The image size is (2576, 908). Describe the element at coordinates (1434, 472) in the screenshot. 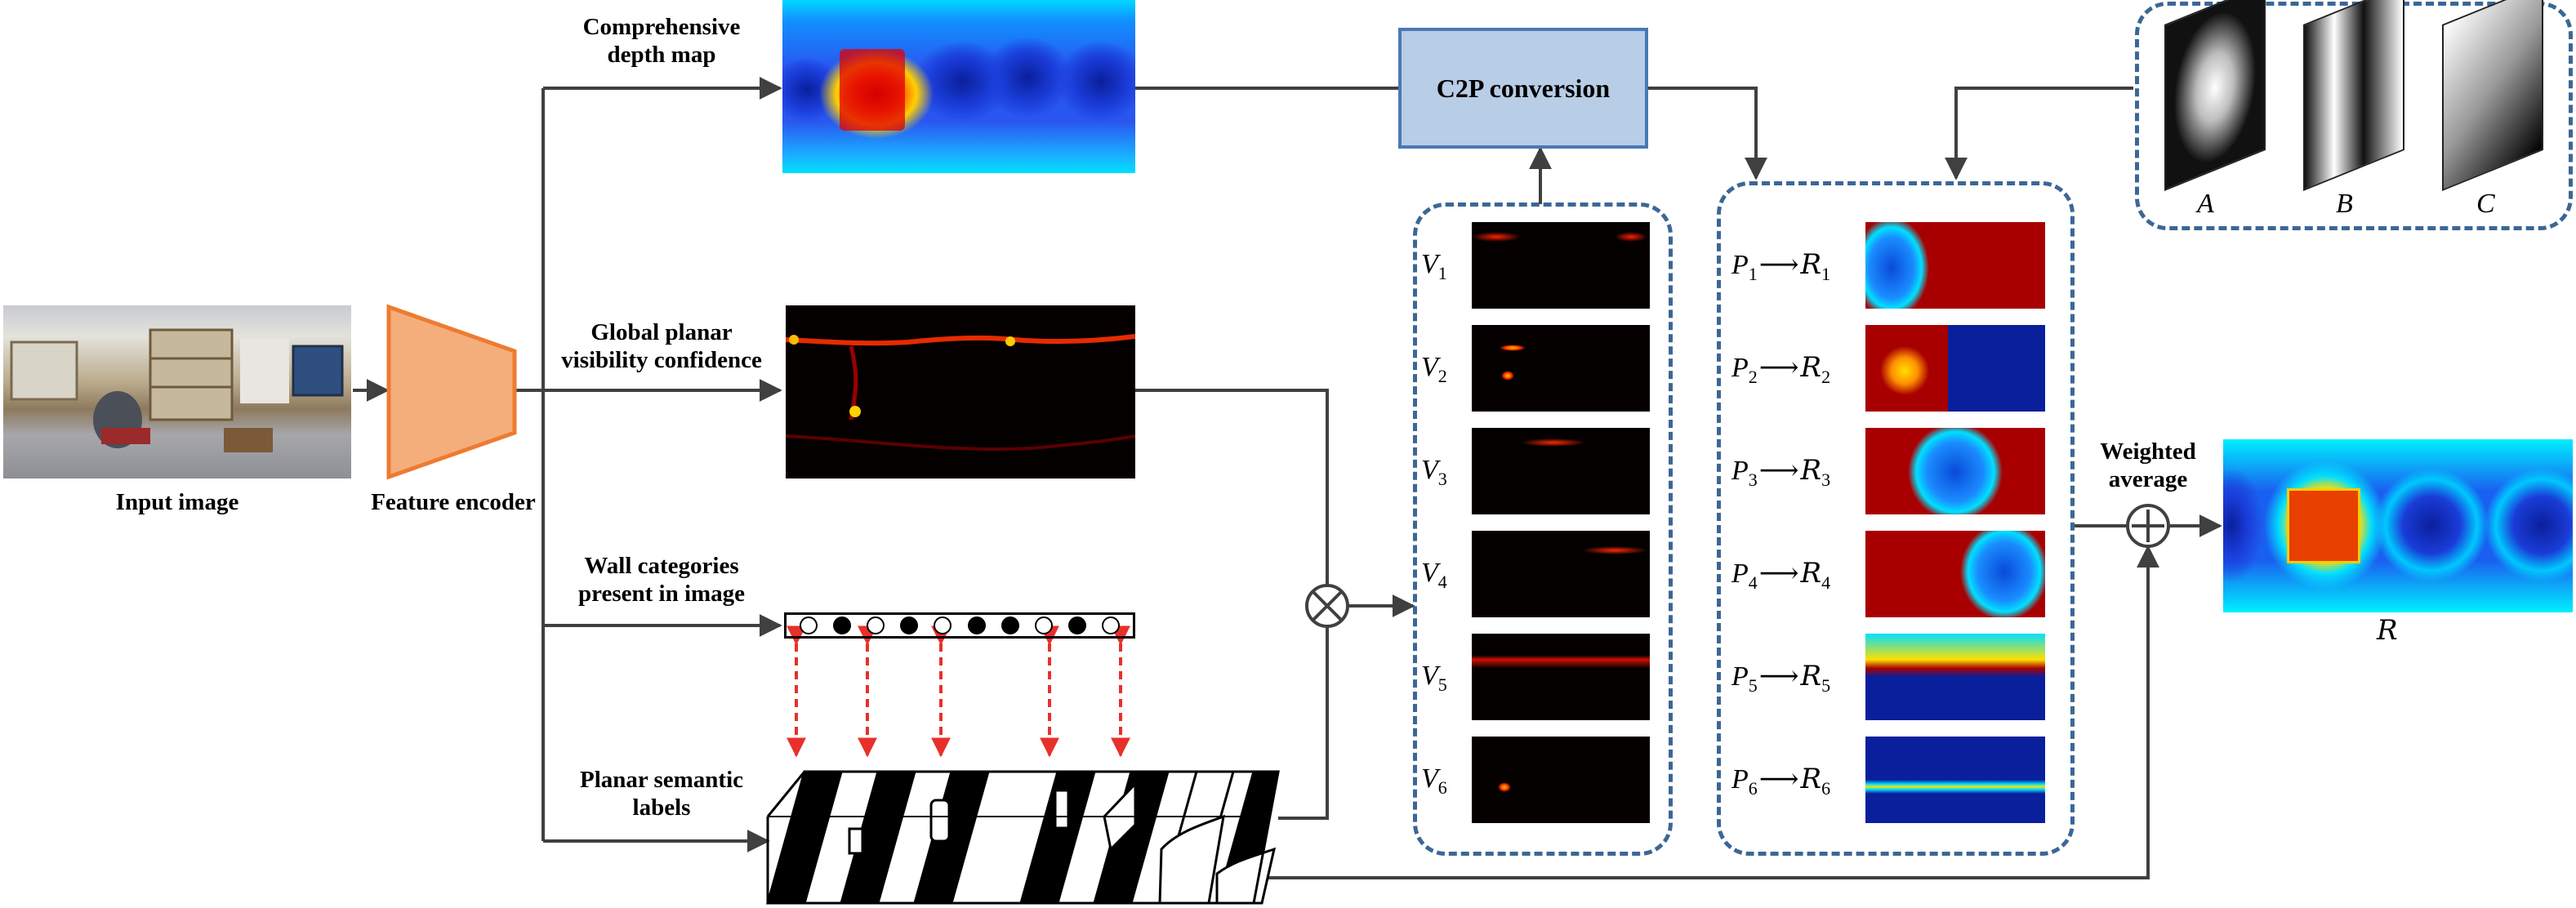

I see `visibility-map-symbol: V3` at that location.